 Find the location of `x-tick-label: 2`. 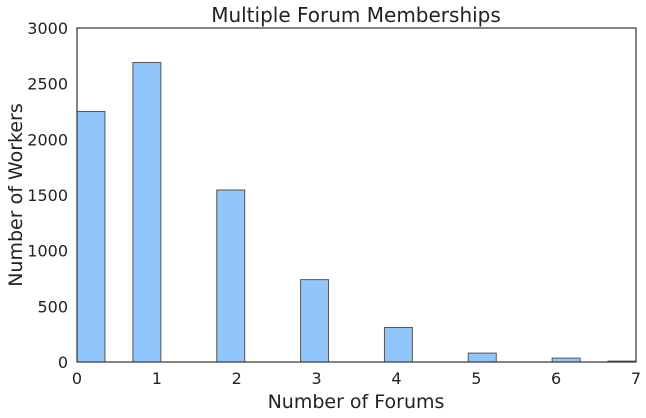

x-tick-label: 2 is located at coordinates (237, 378).